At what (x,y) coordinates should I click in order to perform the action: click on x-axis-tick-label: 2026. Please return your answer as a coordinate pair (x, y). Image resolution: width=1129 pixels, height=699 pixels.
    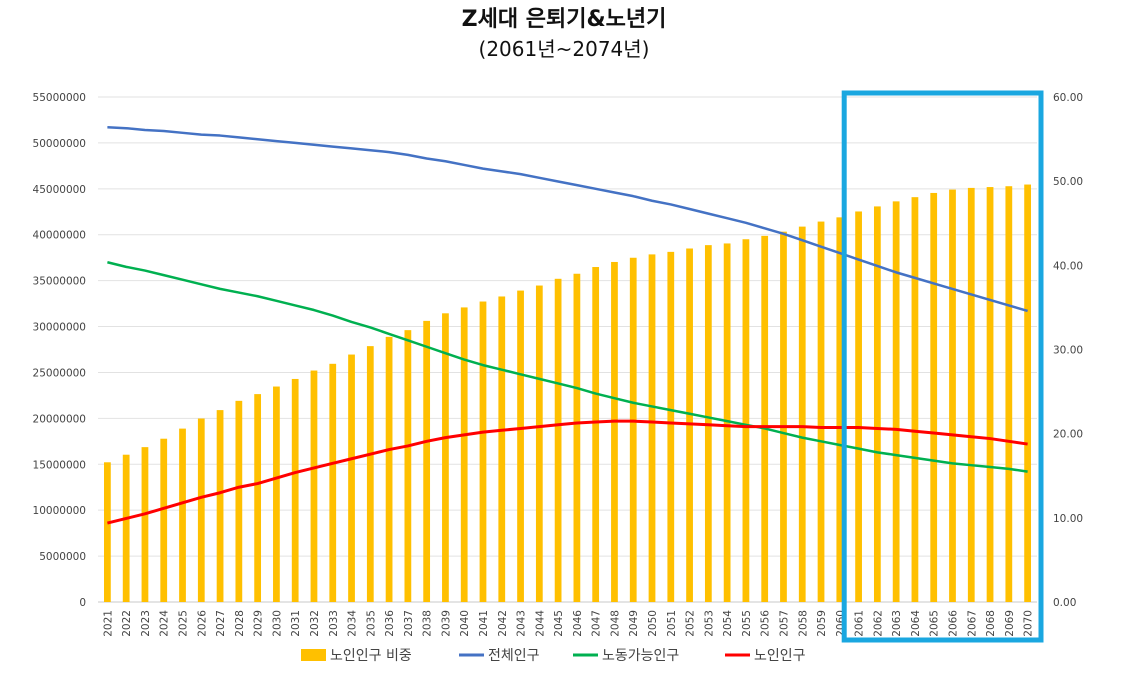
    Looking at the image, I should click on (202, 623).